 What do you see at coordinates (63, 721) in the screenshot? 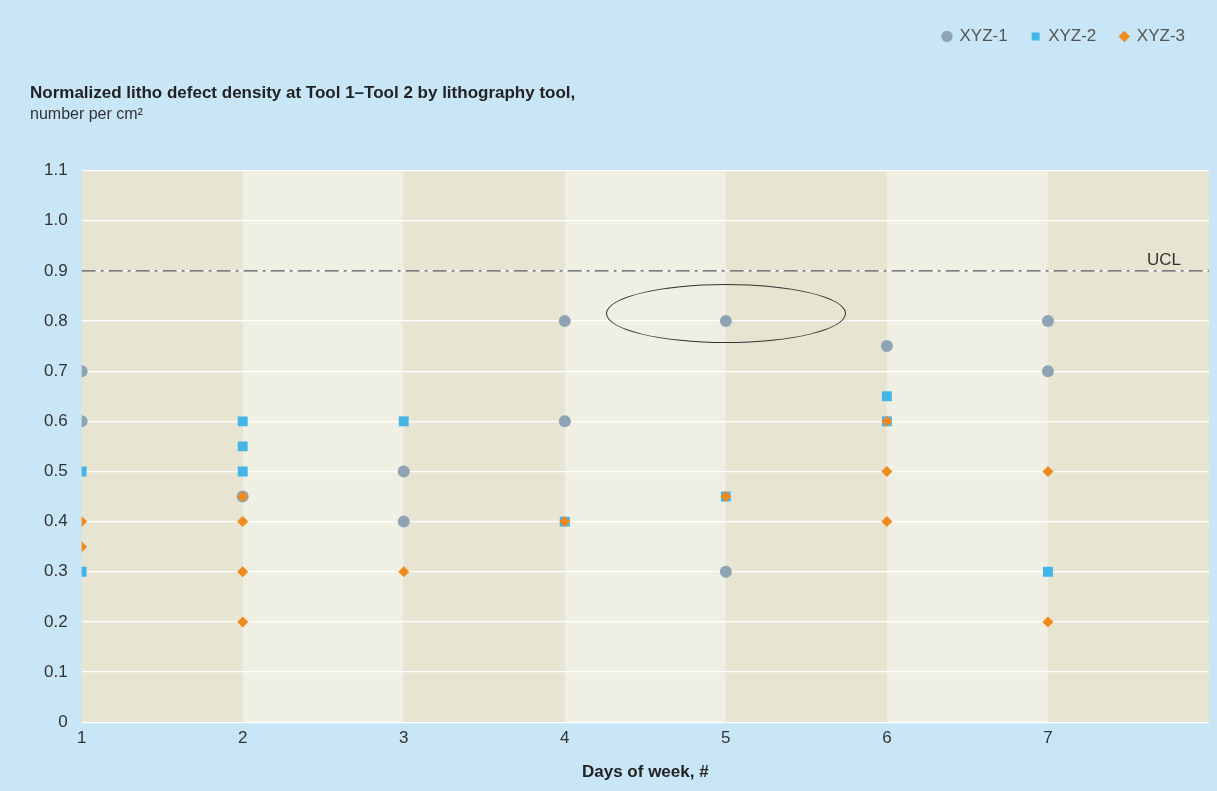
I see `y-tick-label: 0` at bounding box center [63, 721].